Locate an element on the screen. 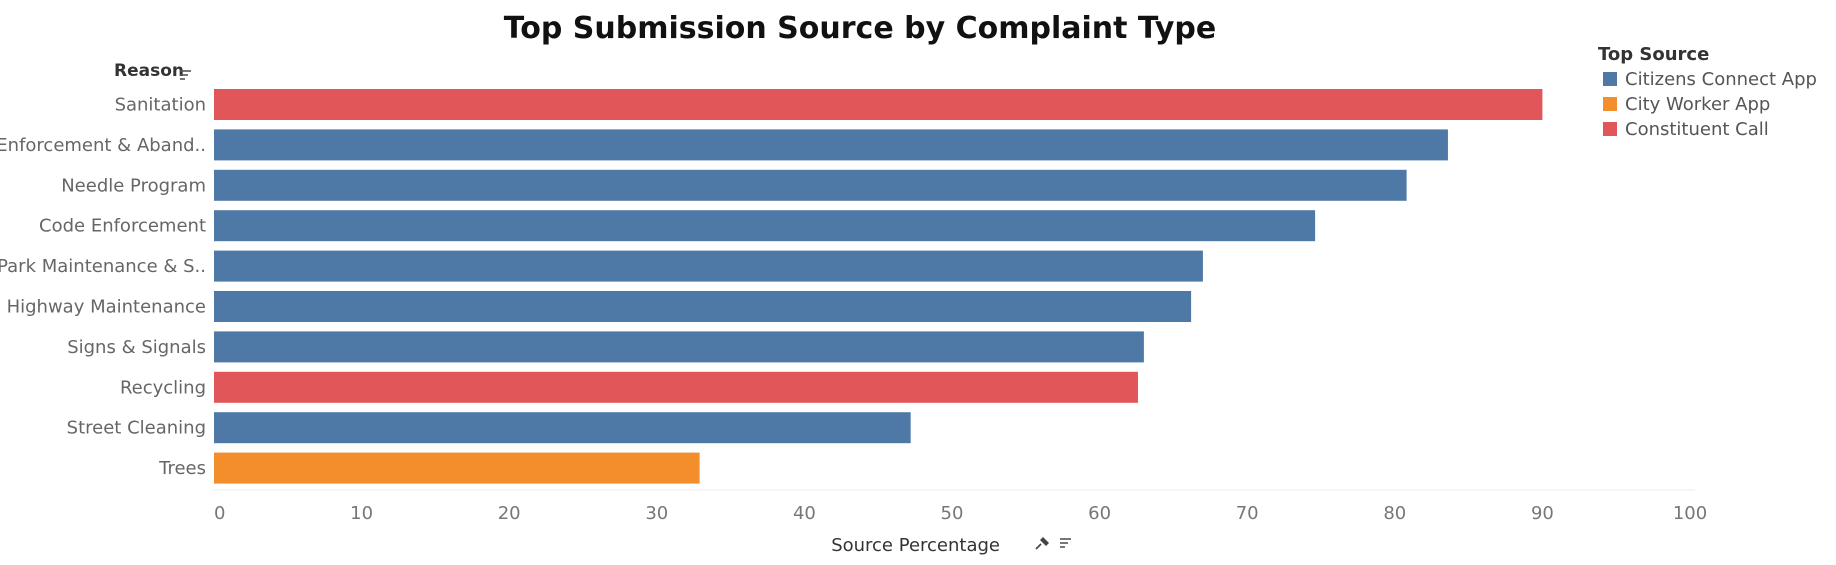  x-tick-label: 10 is located at coordinates (361, 513).